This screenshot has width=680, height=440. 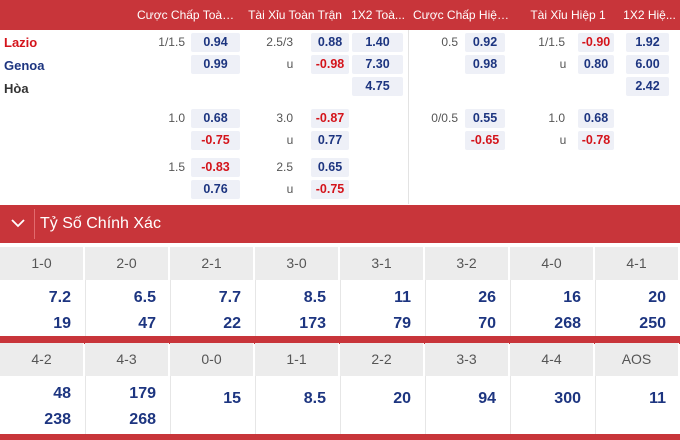 What do you see at coordinates (330, 140) in the screenshot?
I see `odds-button: 0.77` at bounding box center [330, 140].